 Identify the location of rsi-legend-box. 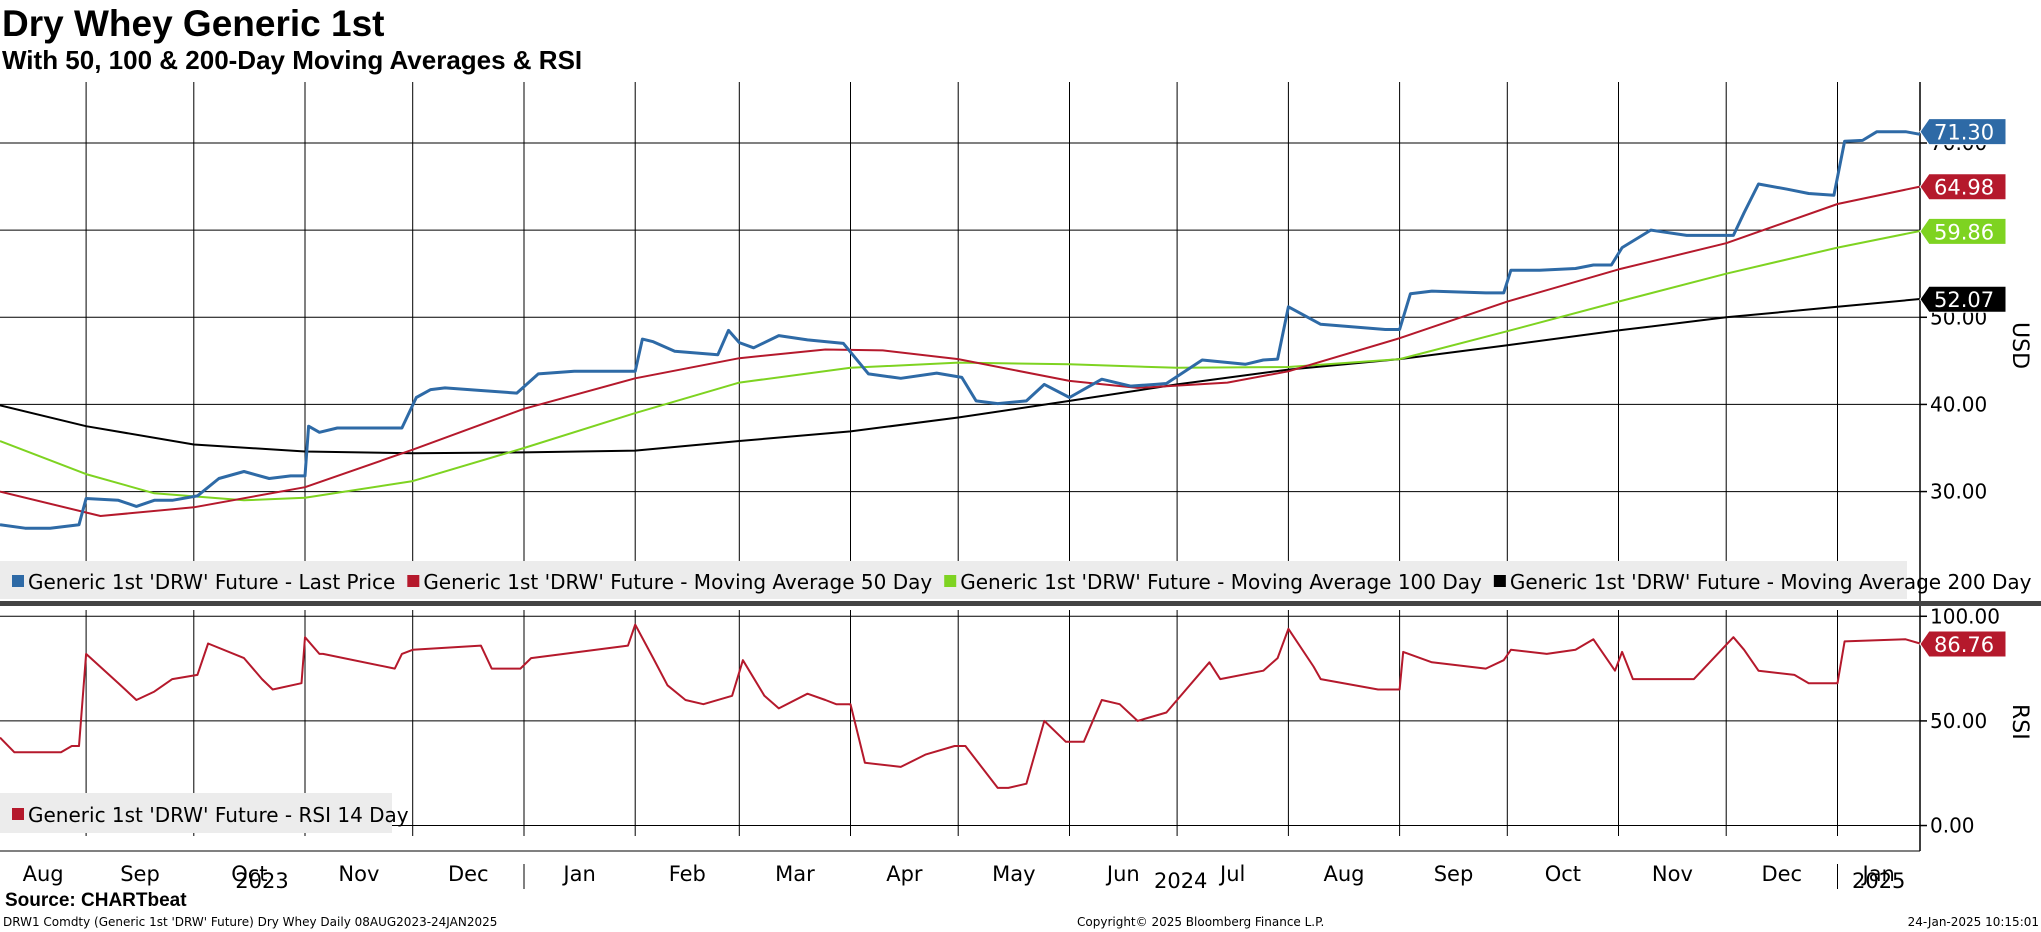
(196, 813).